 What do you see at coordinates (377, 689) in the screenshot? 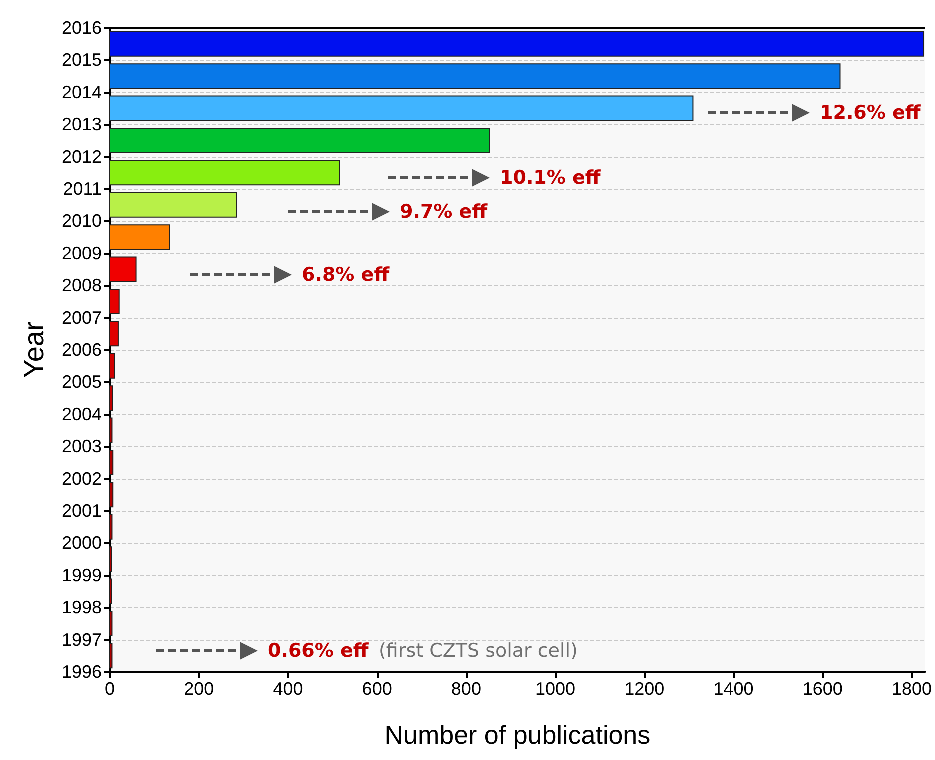
I see `x-tick-label: 600` at bounding box center [377, 689].